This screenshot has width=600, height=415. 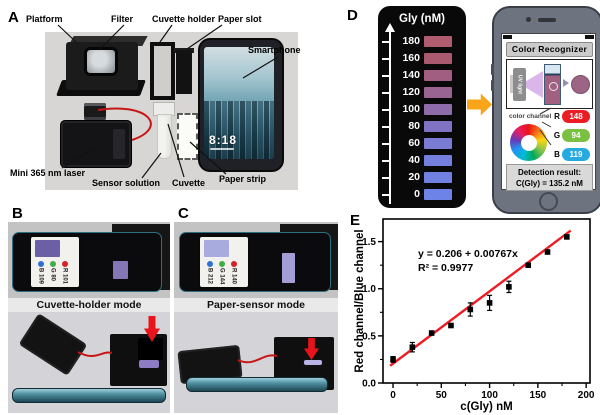 I want to click on panel-b-top-photo: B 109 G 80 R 101, so click(x=89, y=260).